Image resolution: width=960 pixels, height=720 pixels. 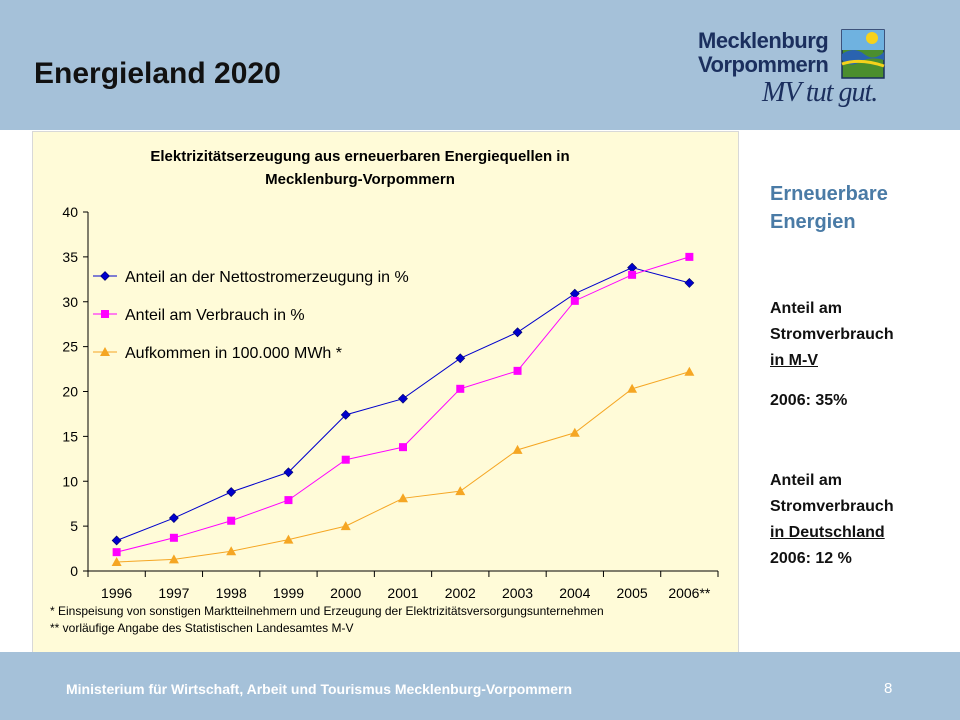 What do you see at coordinates (116, 593) in the screenshot?
I see `x-tick-label: 1996` at bounding box center [116, 593].